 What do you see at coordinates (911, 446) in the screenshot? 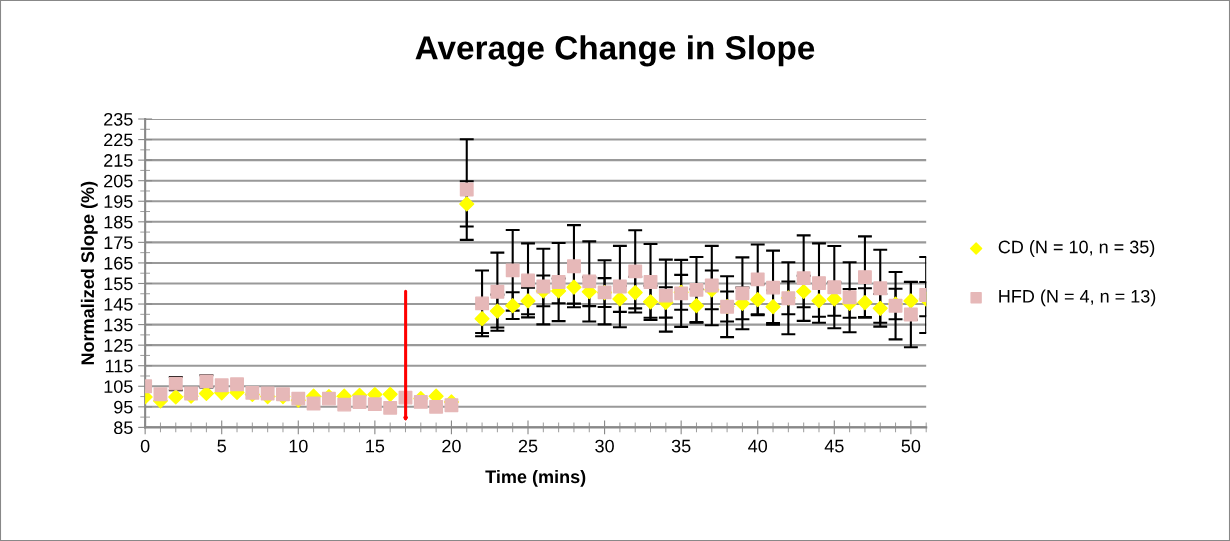
I see `x-tick-label: 50` at bounding box center [911, 446].